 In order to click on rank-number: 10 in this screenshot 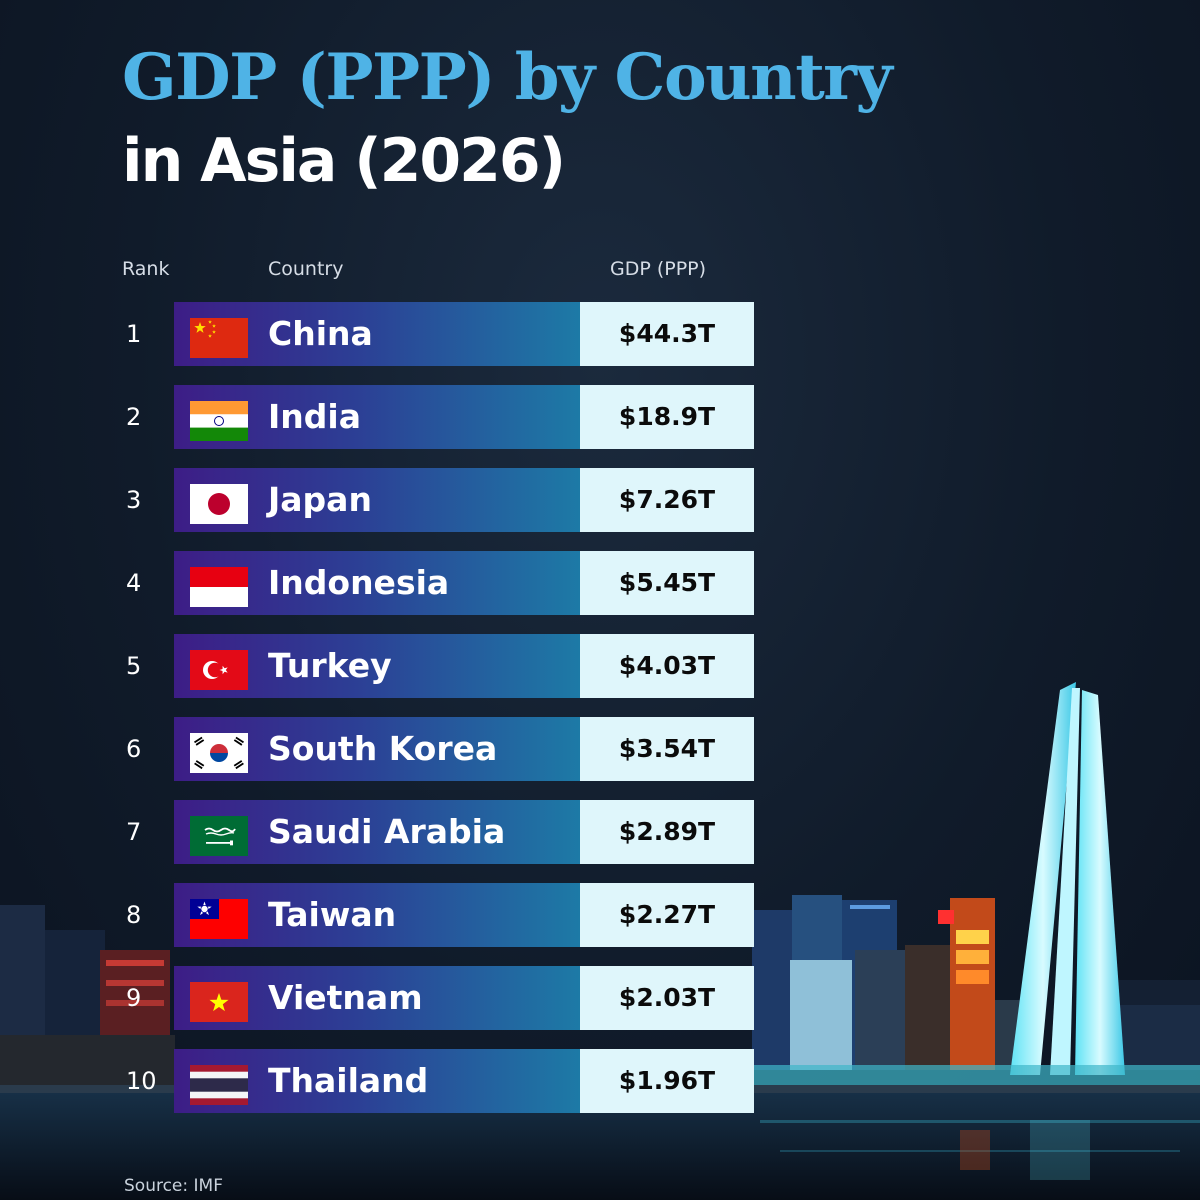, I will do `click(141, 1081)`.